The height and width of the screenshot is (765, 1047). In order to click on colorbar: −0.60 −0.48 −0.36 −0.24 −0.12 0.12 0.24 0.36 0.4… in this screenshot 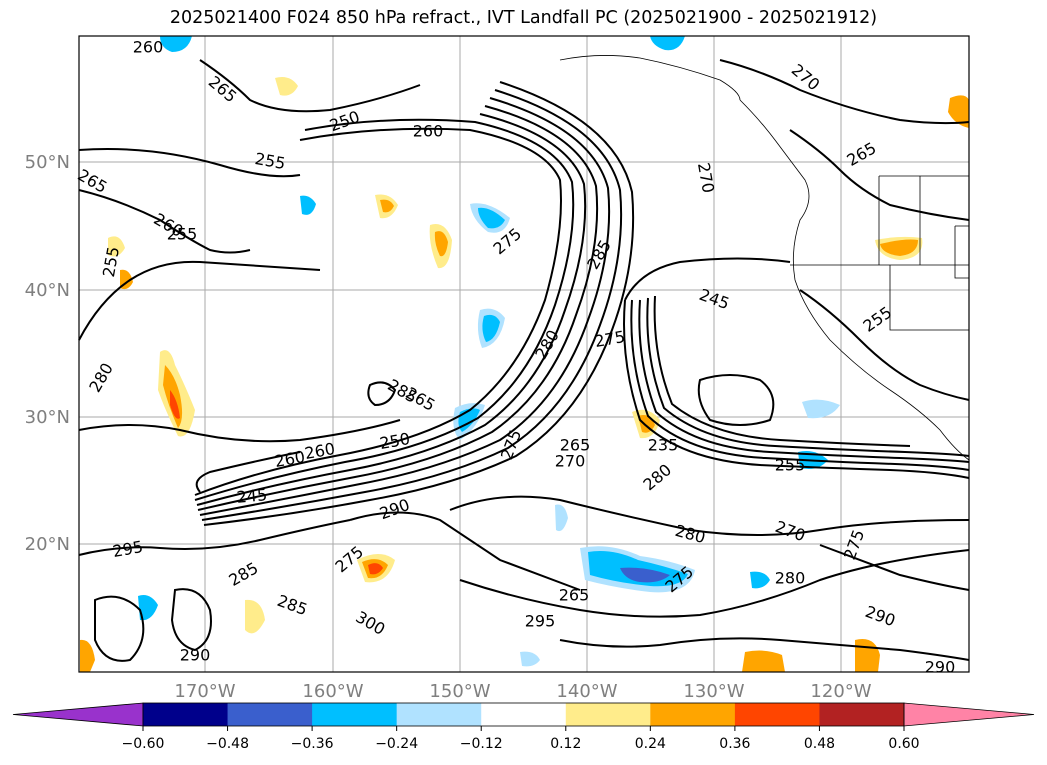, I will do `click(523, 727)`.